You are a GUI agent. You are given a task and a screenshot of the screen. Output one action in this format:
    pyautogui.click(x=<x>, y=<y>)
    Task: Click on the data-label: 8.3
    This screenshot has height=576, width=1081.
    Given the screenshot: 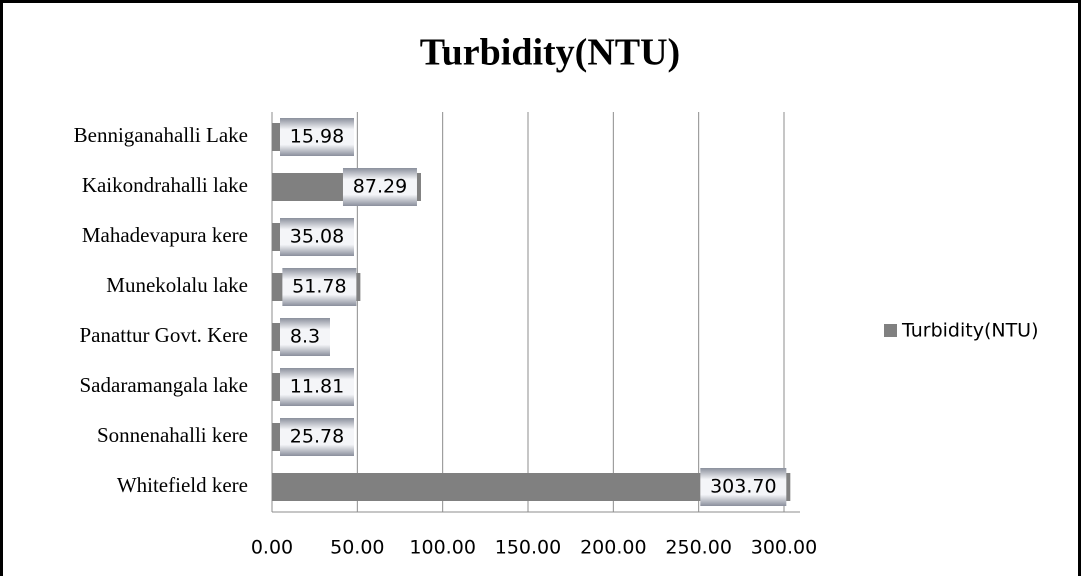 What is the action you would take?
    pyautogui.click(x=305, y=337)
    